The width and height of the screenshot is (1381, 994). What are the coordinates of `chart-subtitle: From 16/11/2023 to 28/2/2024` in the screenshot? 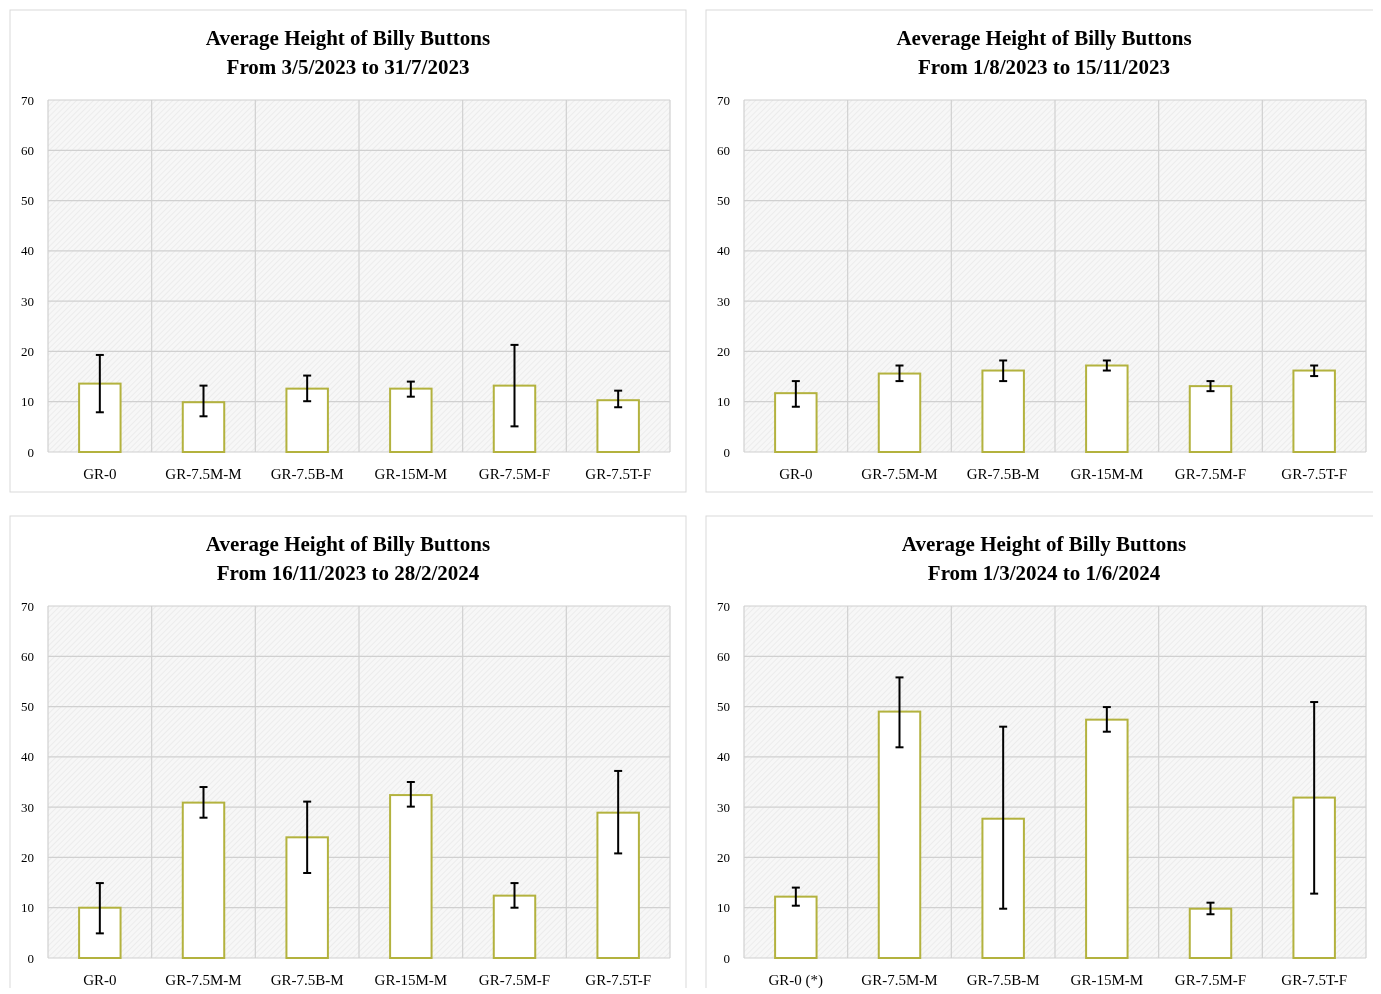 It's located at (348, 573).